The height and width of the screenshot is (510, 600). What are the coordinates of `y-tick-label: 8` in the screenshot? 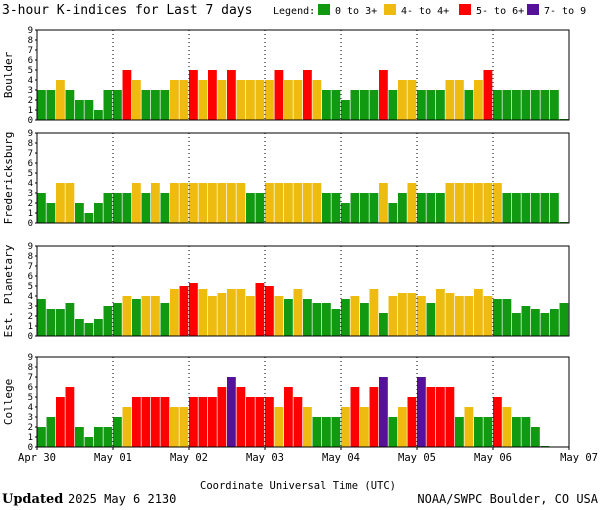 It's located at (30, 368).